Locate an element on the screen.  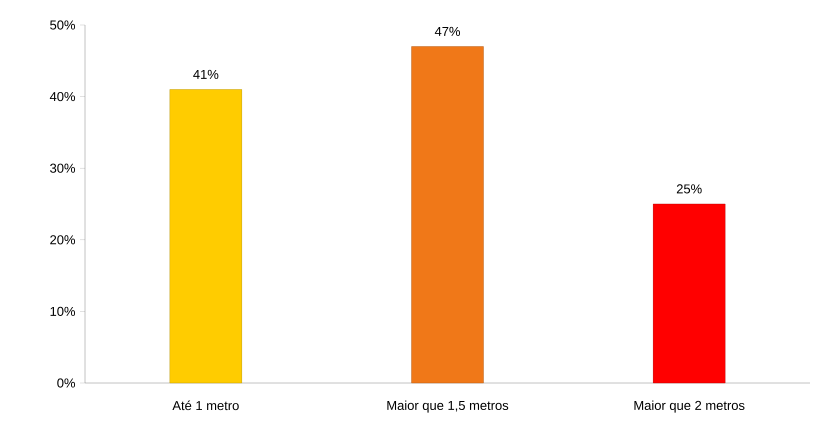
x-tick-label: Até 1 metro is located at coordinates (205, 405).